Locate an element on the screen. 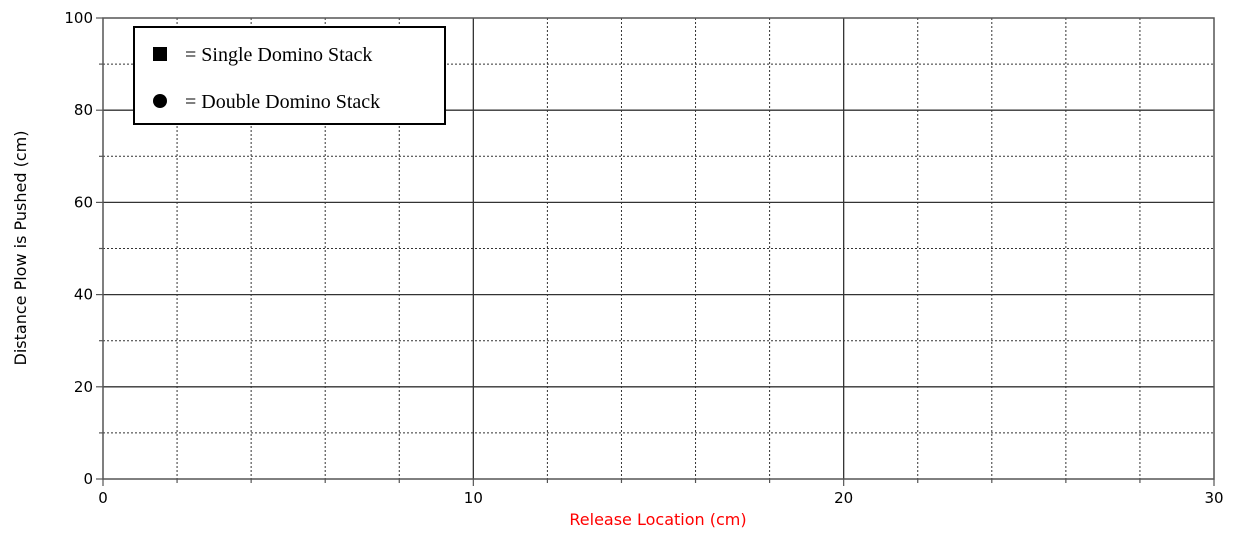 The height and width of the screenshot is (538, 1234). y-tick-label: 80 is located at coordinates (83, 110).